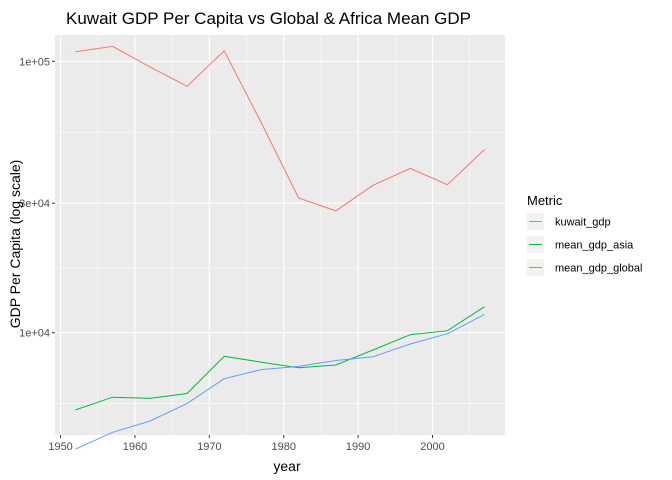 The width and height of the screenshot is (672, 480). I want to click on legend-label-kuwait-gdp: kuwait_gdp, so click(583, 223).